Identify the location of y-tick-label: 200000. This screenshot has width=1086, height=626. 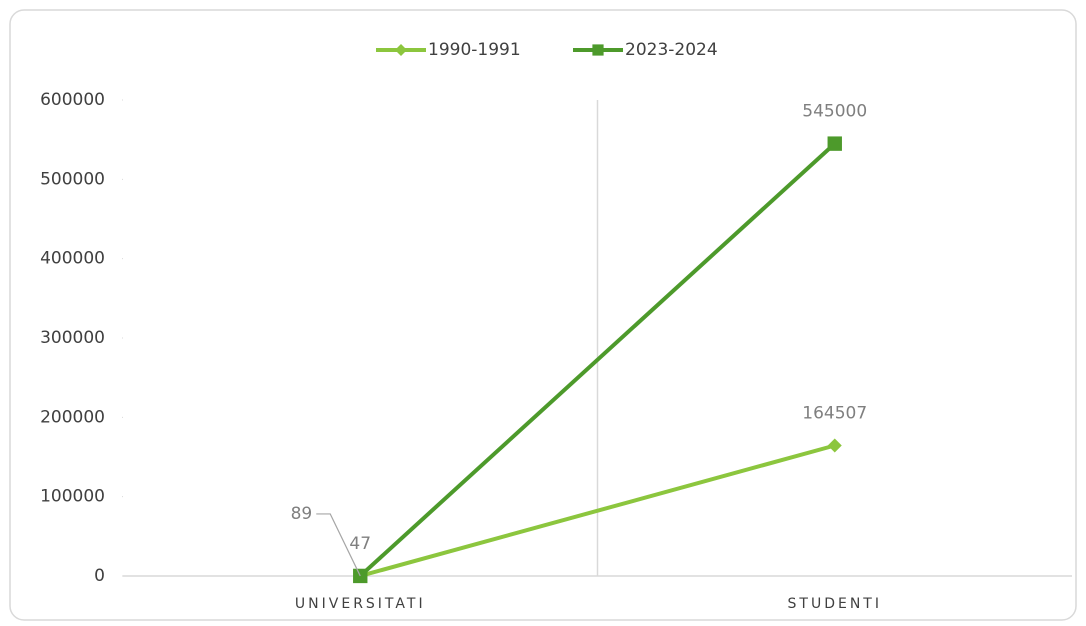
(72, 417).